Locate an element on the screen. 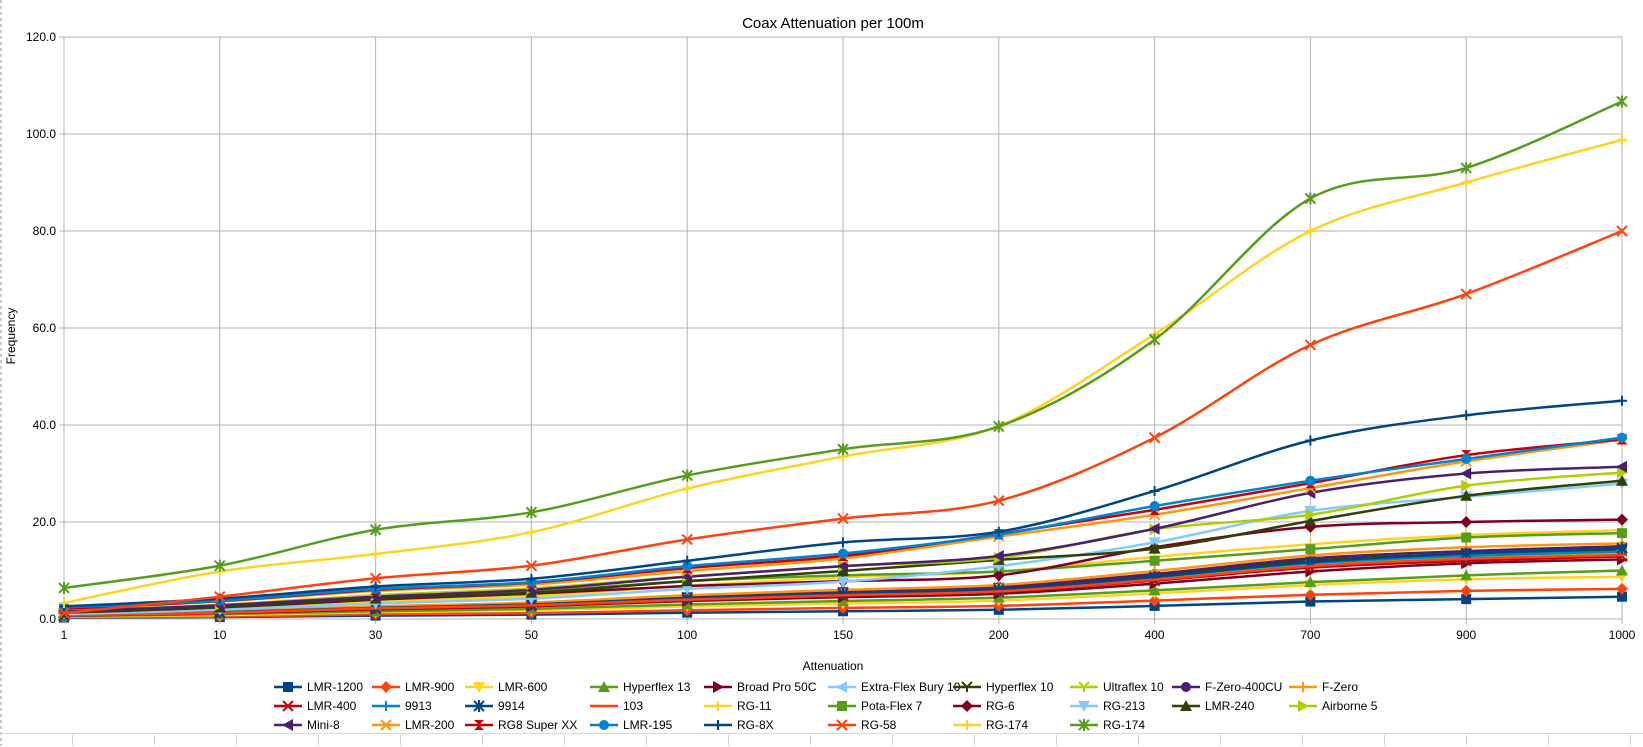  legend-label: LMR-240 is located at coordinates (1230, 706).